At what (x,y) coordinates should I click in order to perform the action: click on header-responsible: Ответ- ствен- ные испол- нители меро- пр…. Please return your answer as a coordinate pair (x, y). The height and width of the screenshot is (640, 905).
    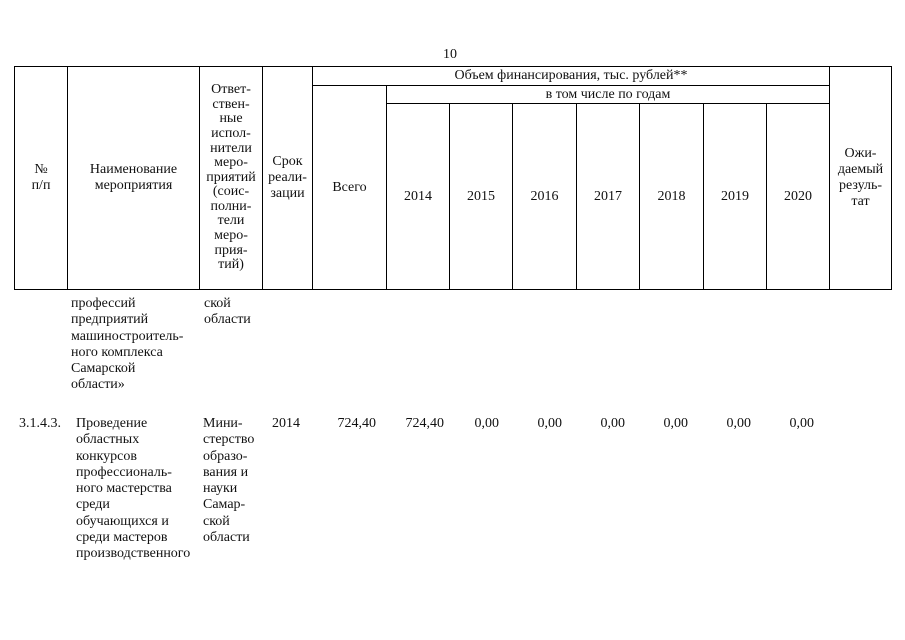
    Looking at the image, I should click on (231, 178).